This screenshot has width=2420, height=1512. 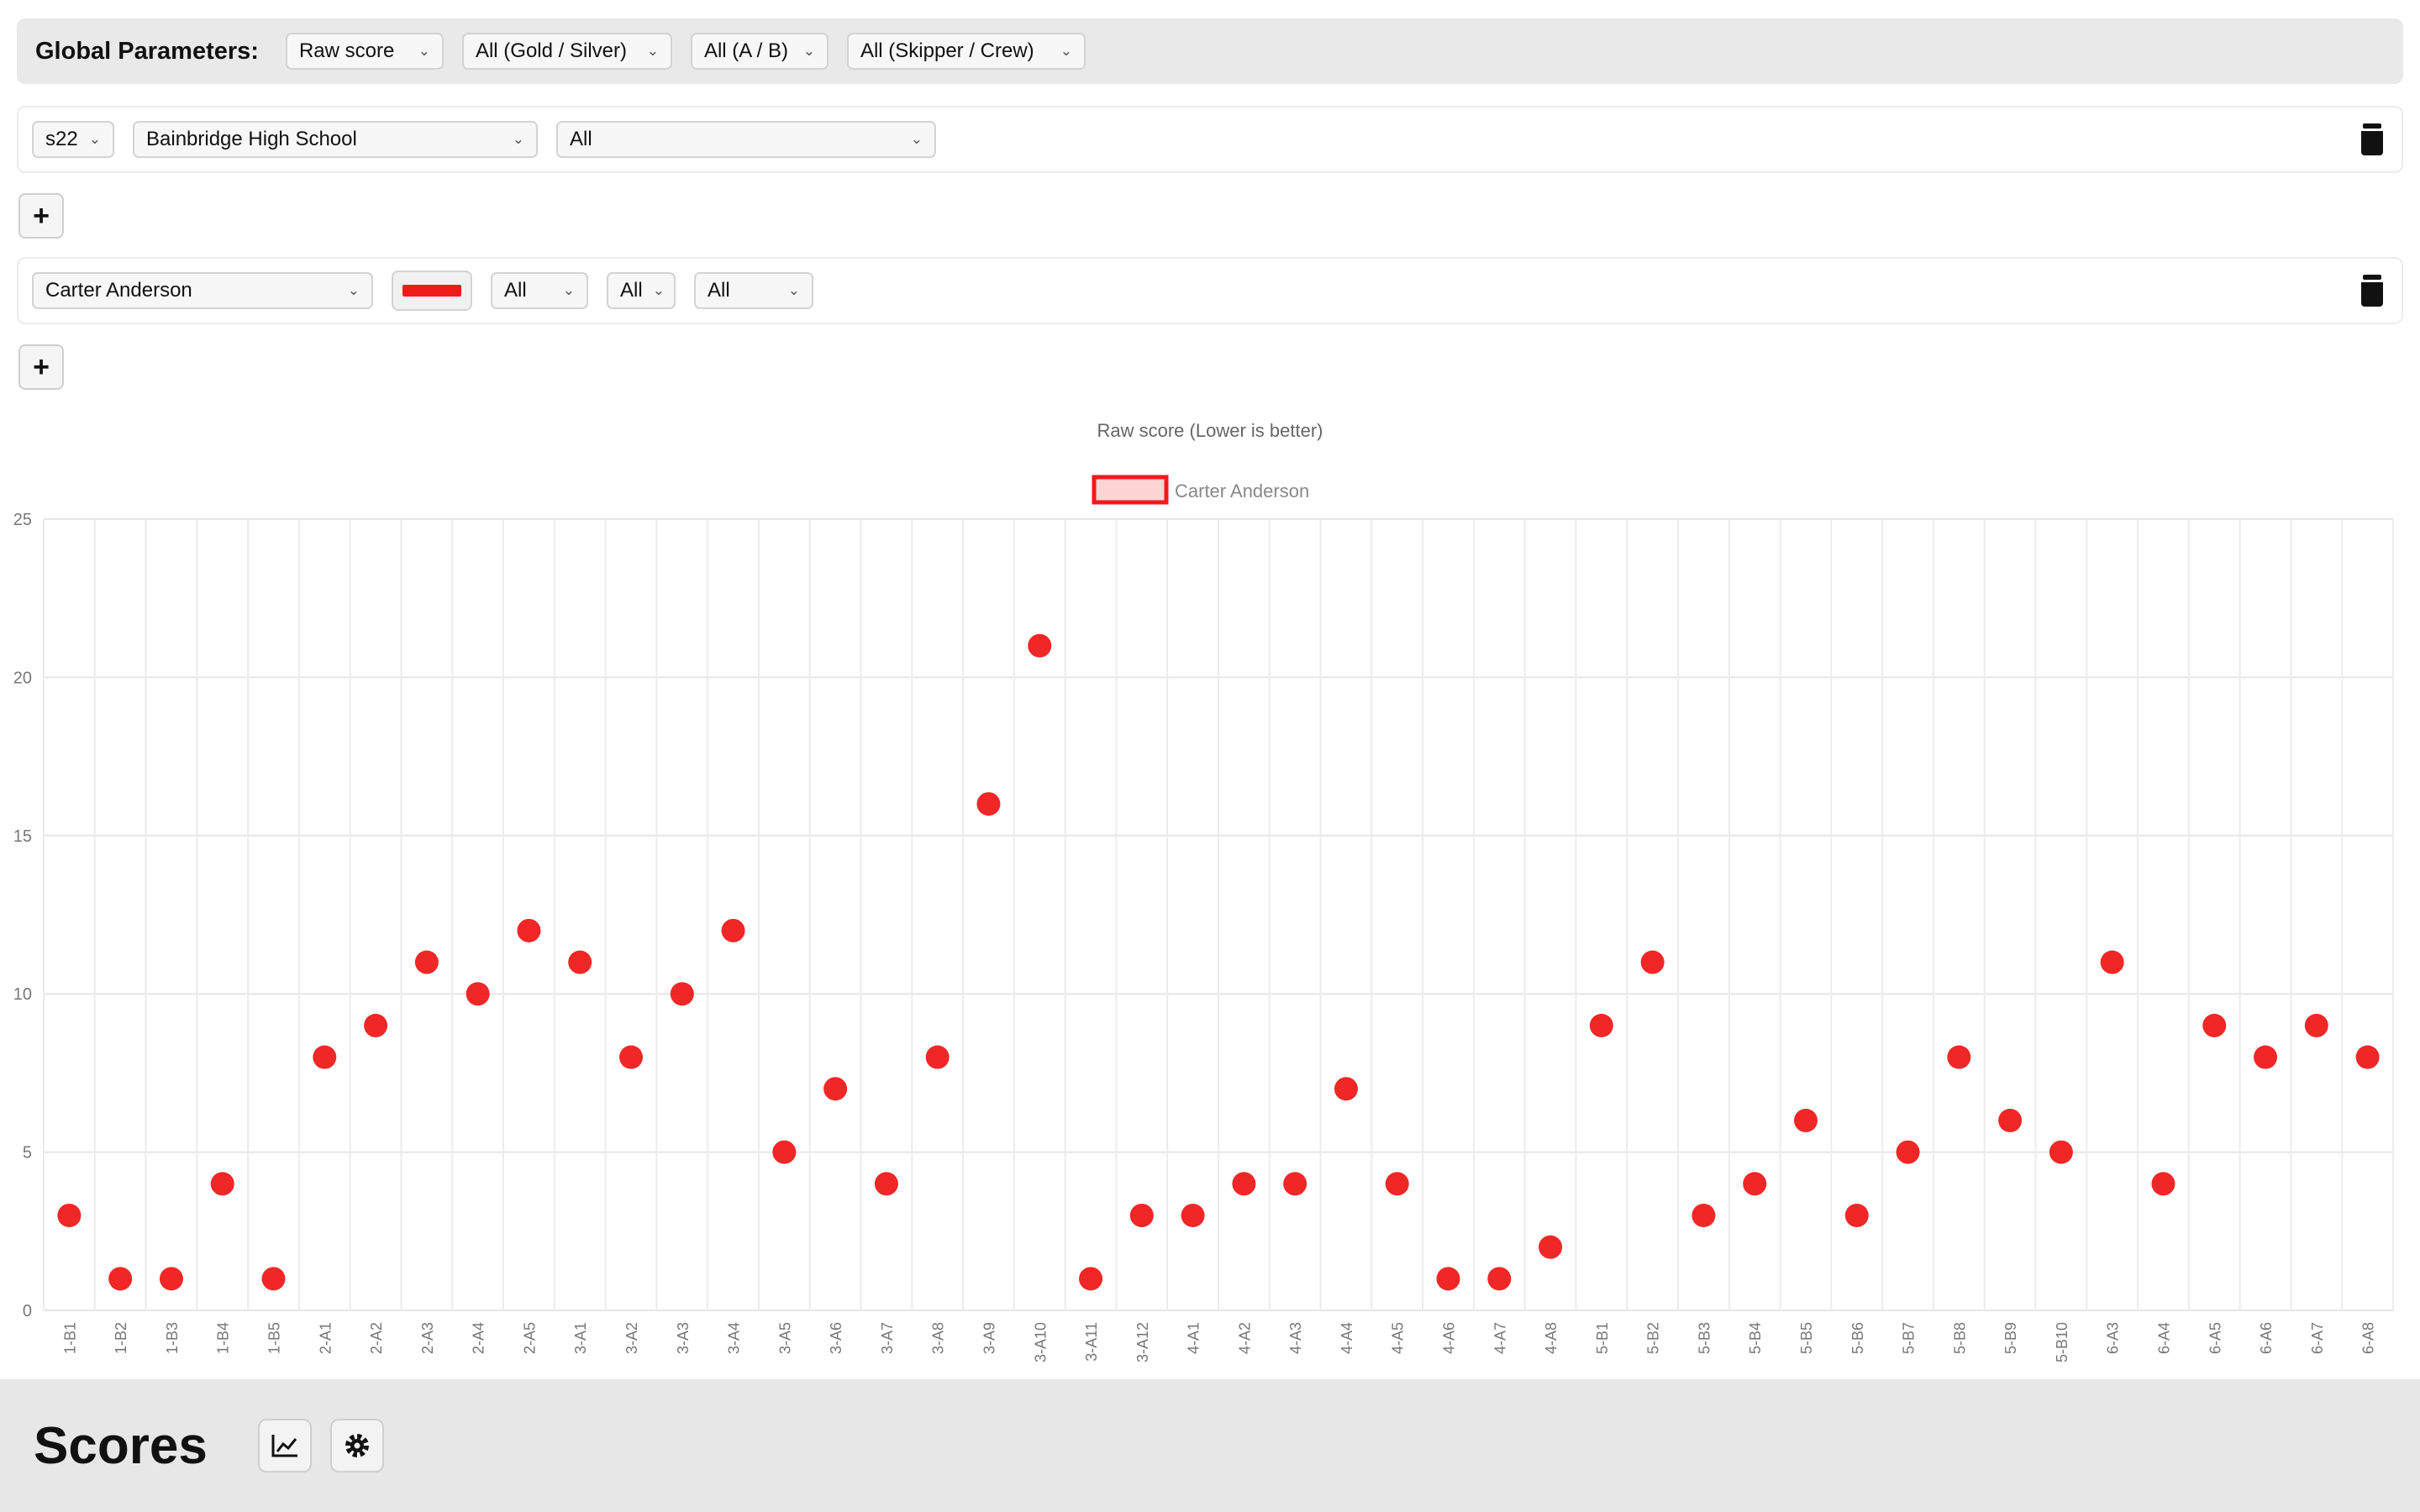 What do you see at coordinates (2372, 291) in the screenshot?
I see `delete-sailor-trash-icon` at bounding box center [2372, 291].